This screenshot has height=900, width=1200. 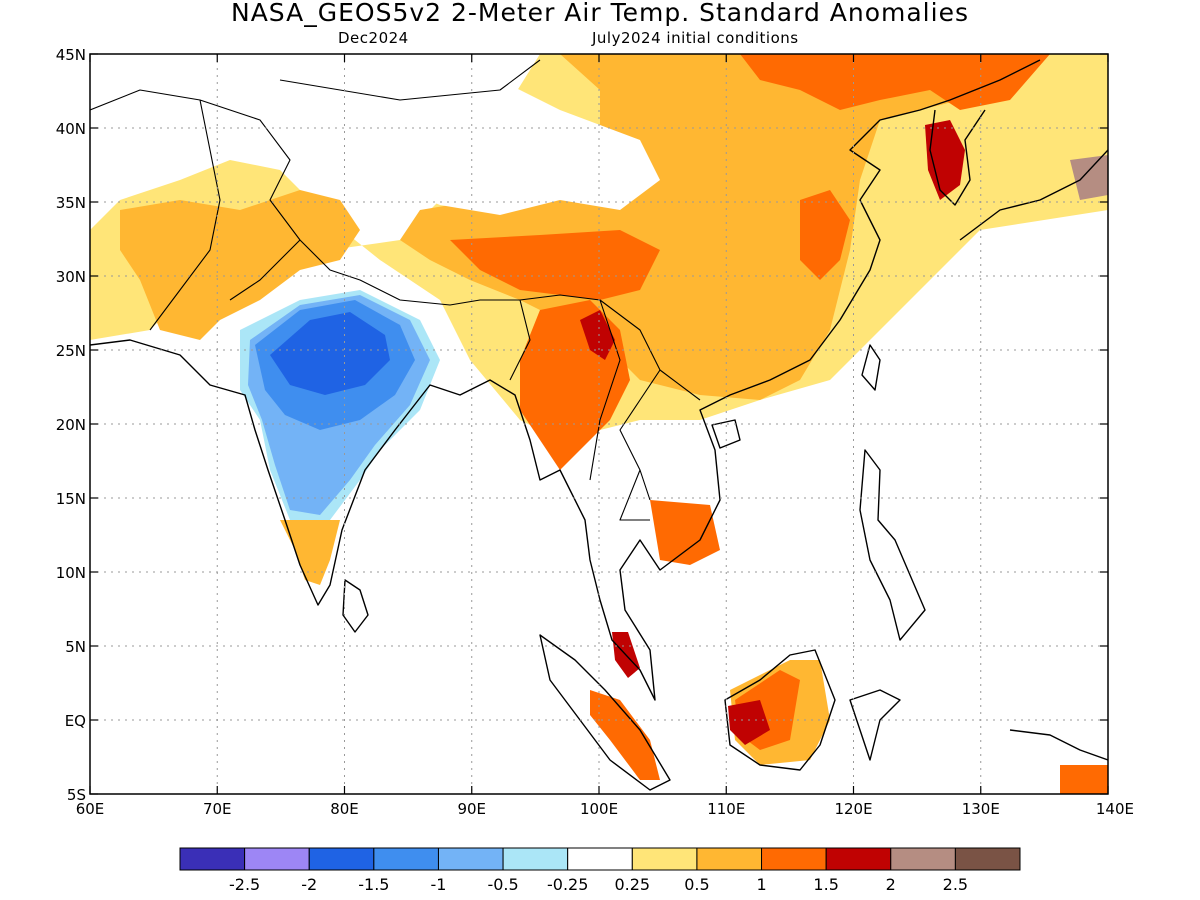 I want to click on colorbar-label-8: 1, so click(x=761, y=884).